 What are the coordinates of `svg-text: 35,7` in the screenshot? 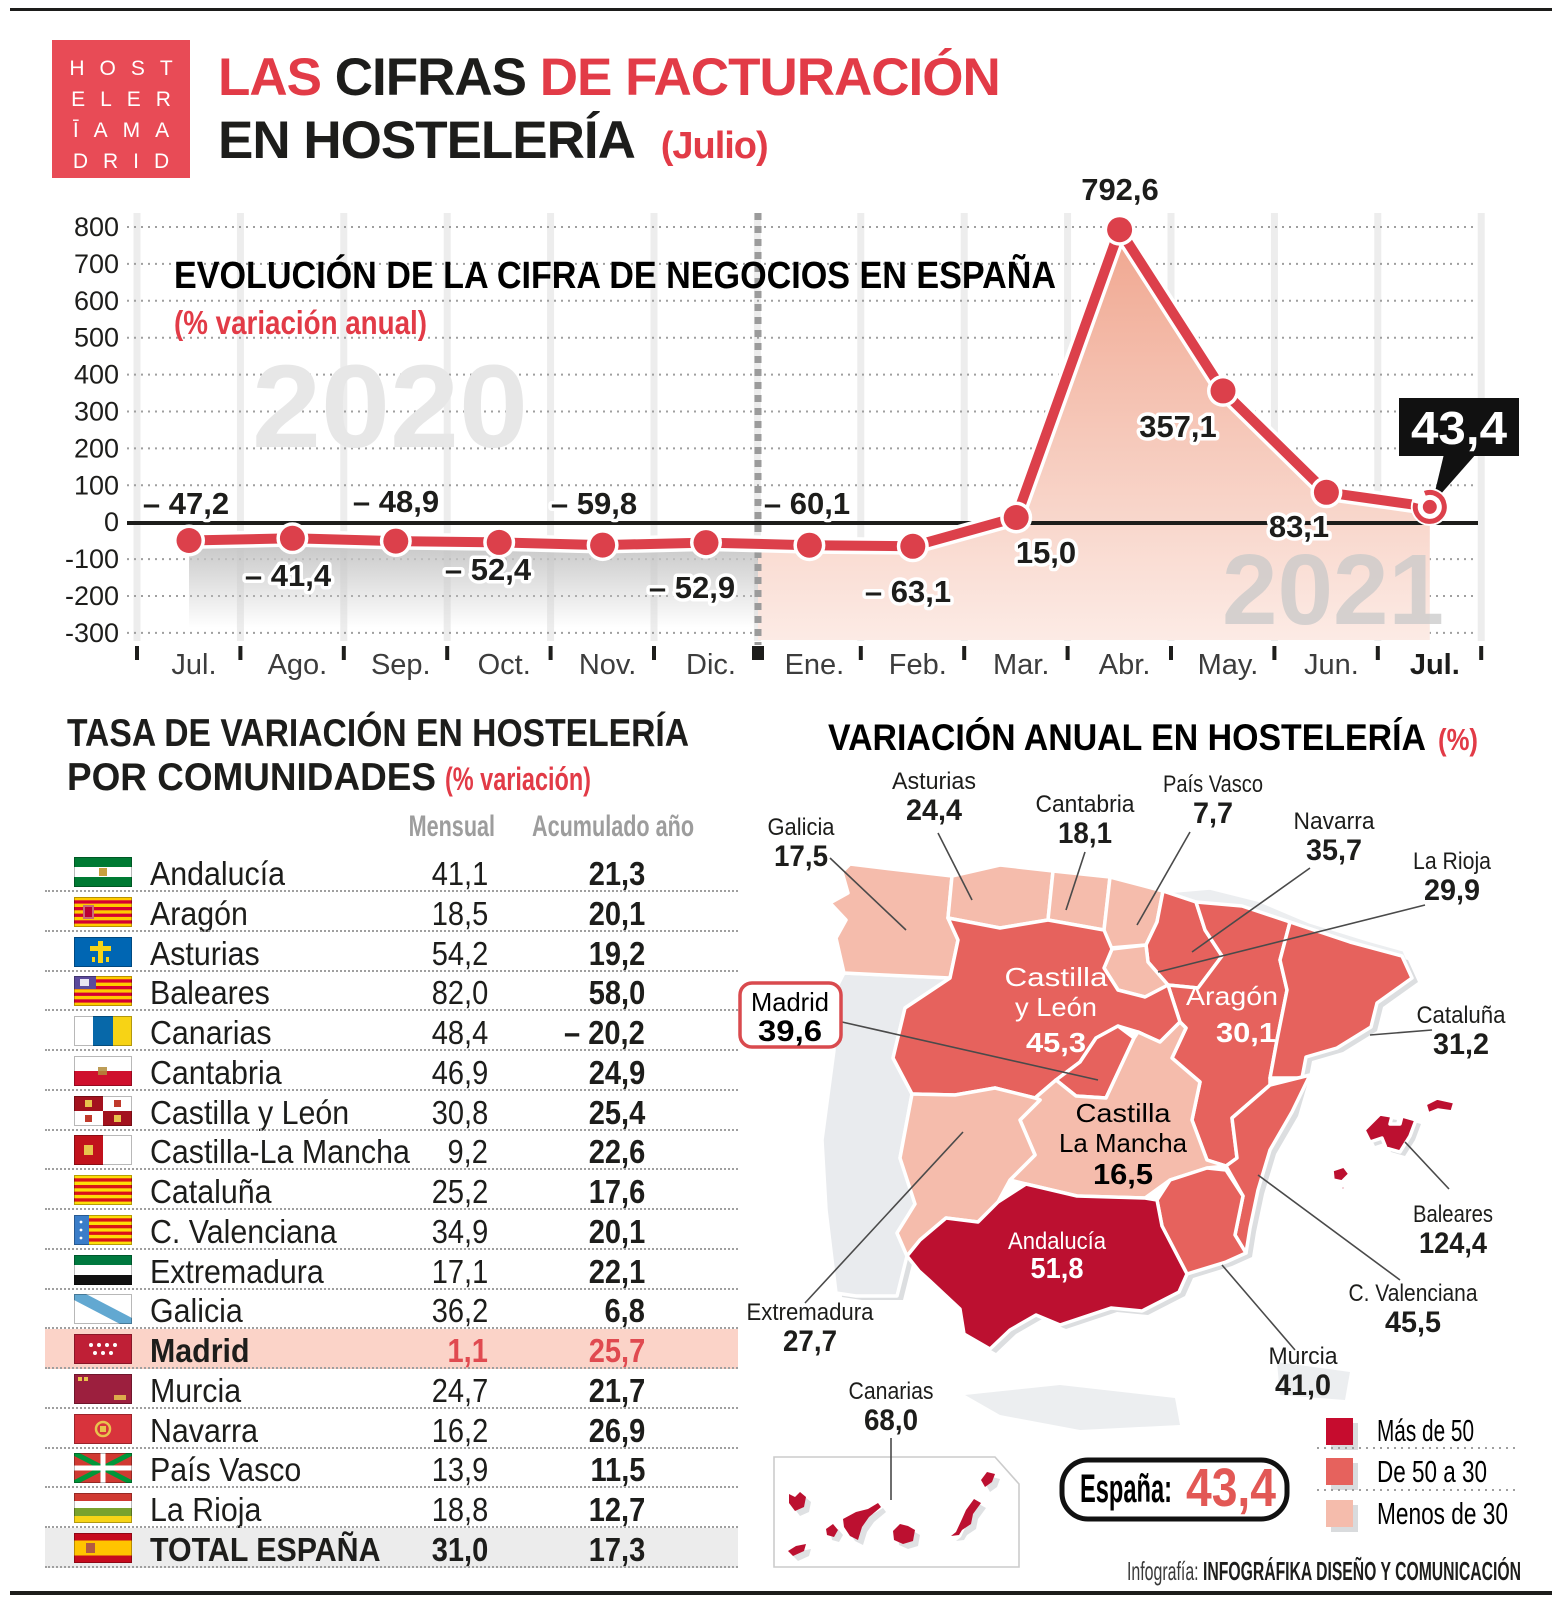 It's located at (1334, 850).